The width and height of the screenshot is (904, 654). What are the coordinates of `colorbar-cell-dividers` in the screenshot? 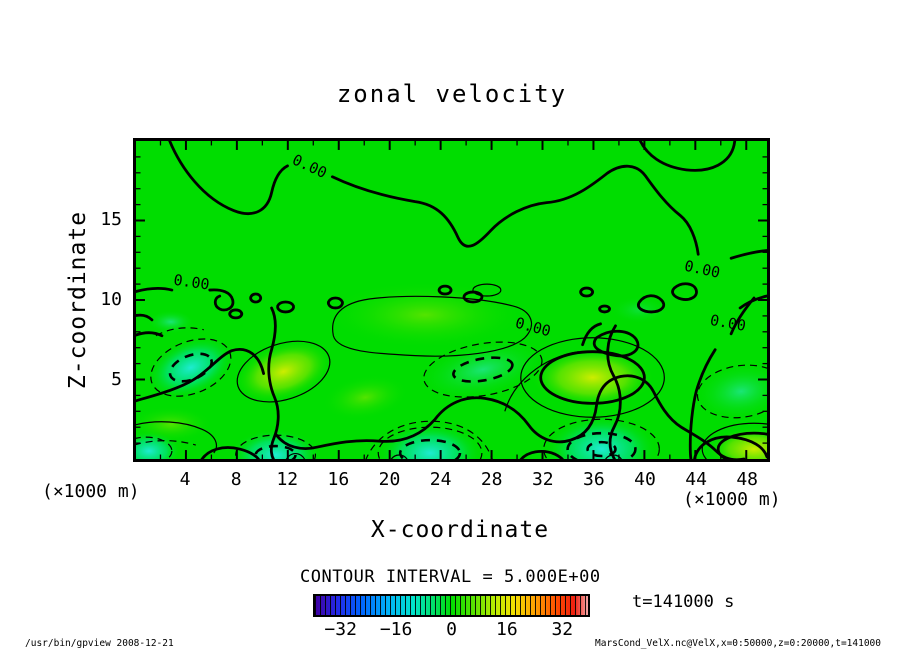 It's located at (451, 605).